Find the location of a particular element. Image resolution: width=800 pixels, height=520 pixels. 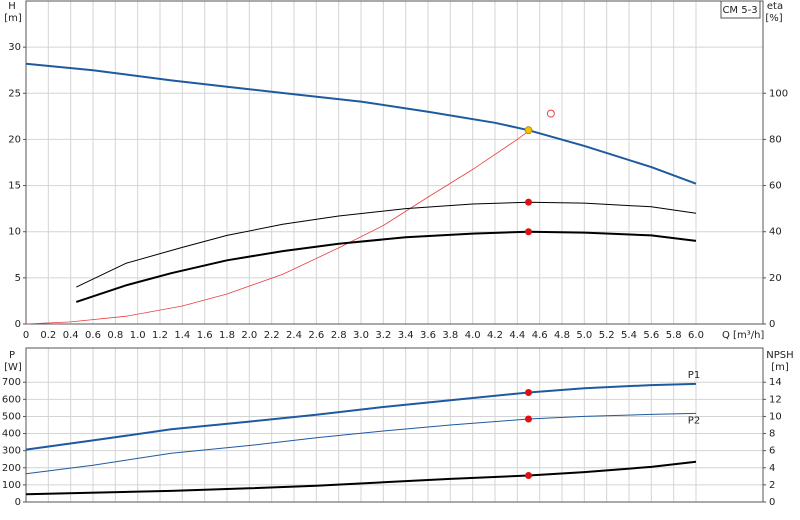

x-tick-label: 0 is located at coordinates (26, 335).